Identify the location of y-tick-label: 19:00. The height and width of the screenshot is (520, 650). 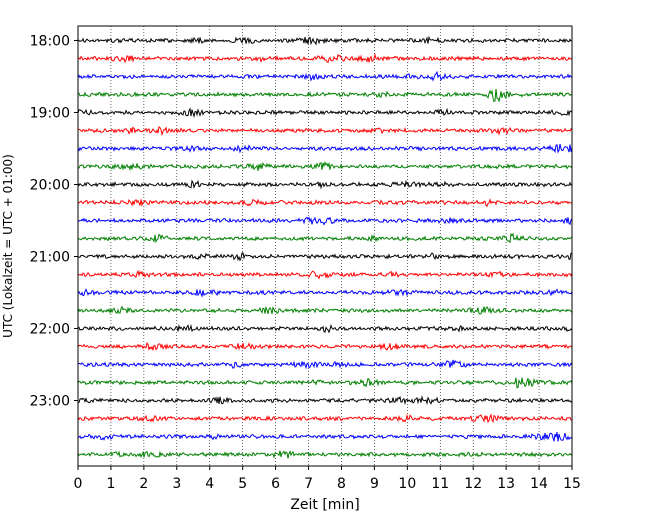
(50, 114).